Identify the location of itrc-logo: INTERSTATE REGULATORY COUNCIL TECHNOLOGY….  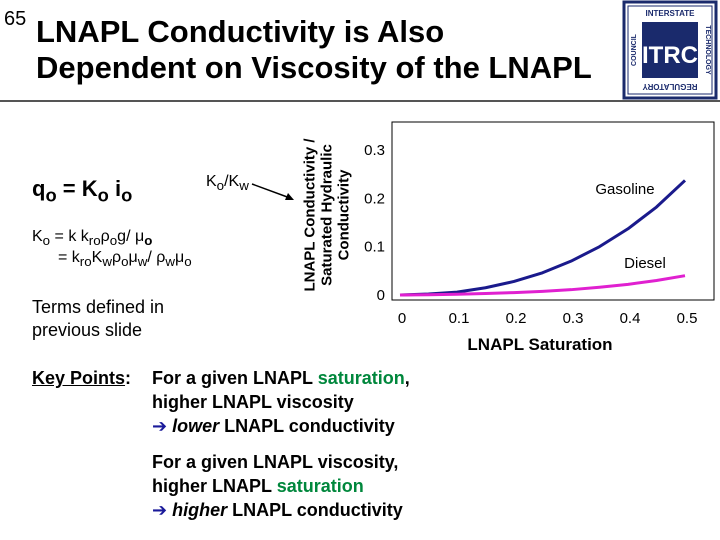
(670, 50).